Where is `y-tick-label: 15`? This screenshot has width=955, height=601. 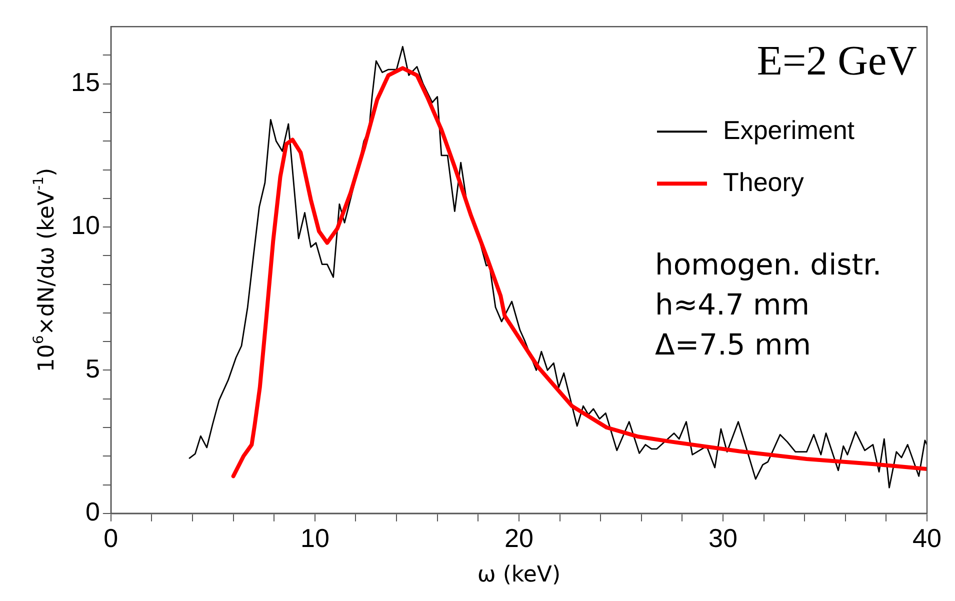 y-tick-label: 15 is located at coordinates (85, 82).